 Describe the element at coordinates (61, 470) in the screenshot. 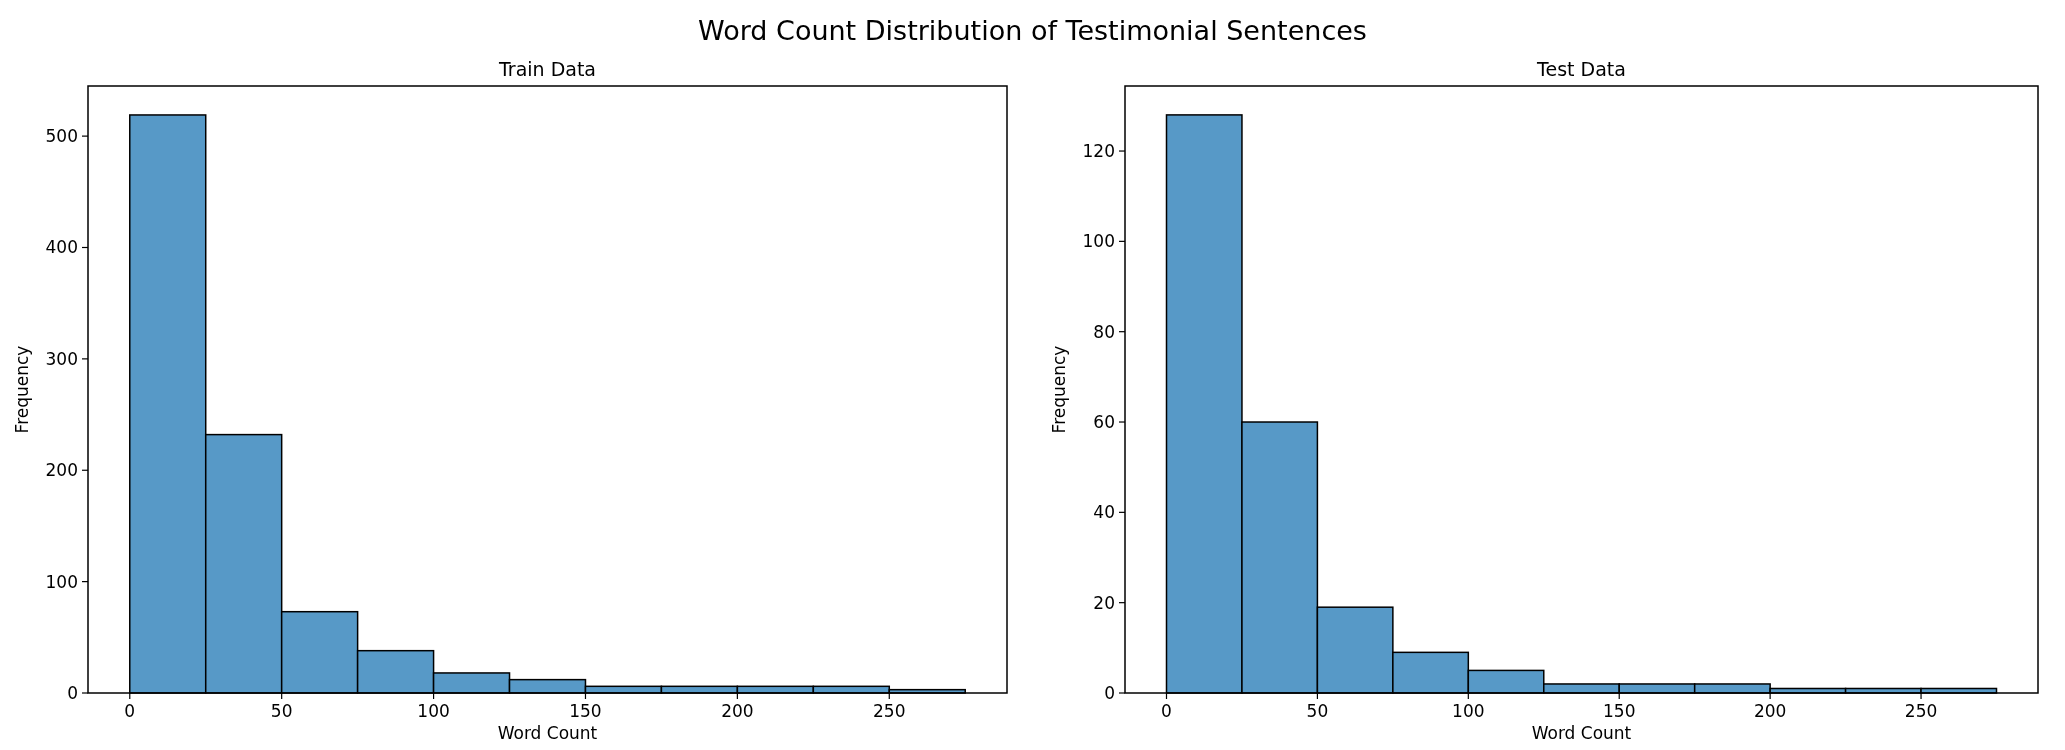

I see `y-tick-label: 200` at that location.